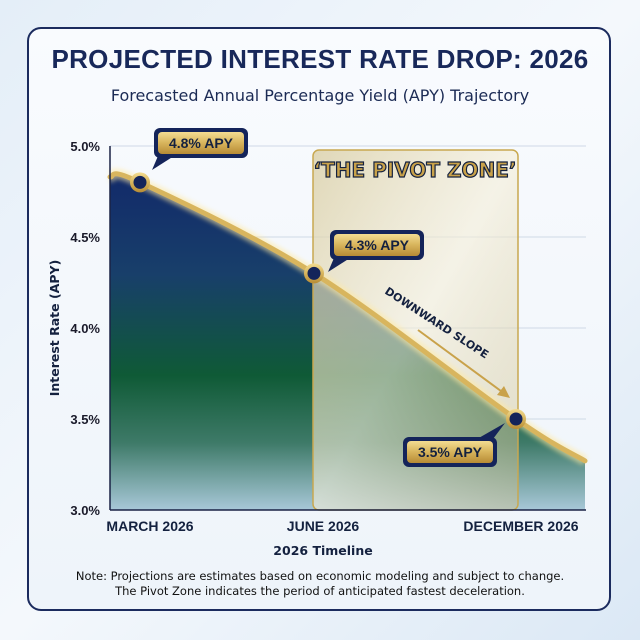 The image size is (640, 640). I want to click on data-label: 4.3% APY, so click(377, 245).